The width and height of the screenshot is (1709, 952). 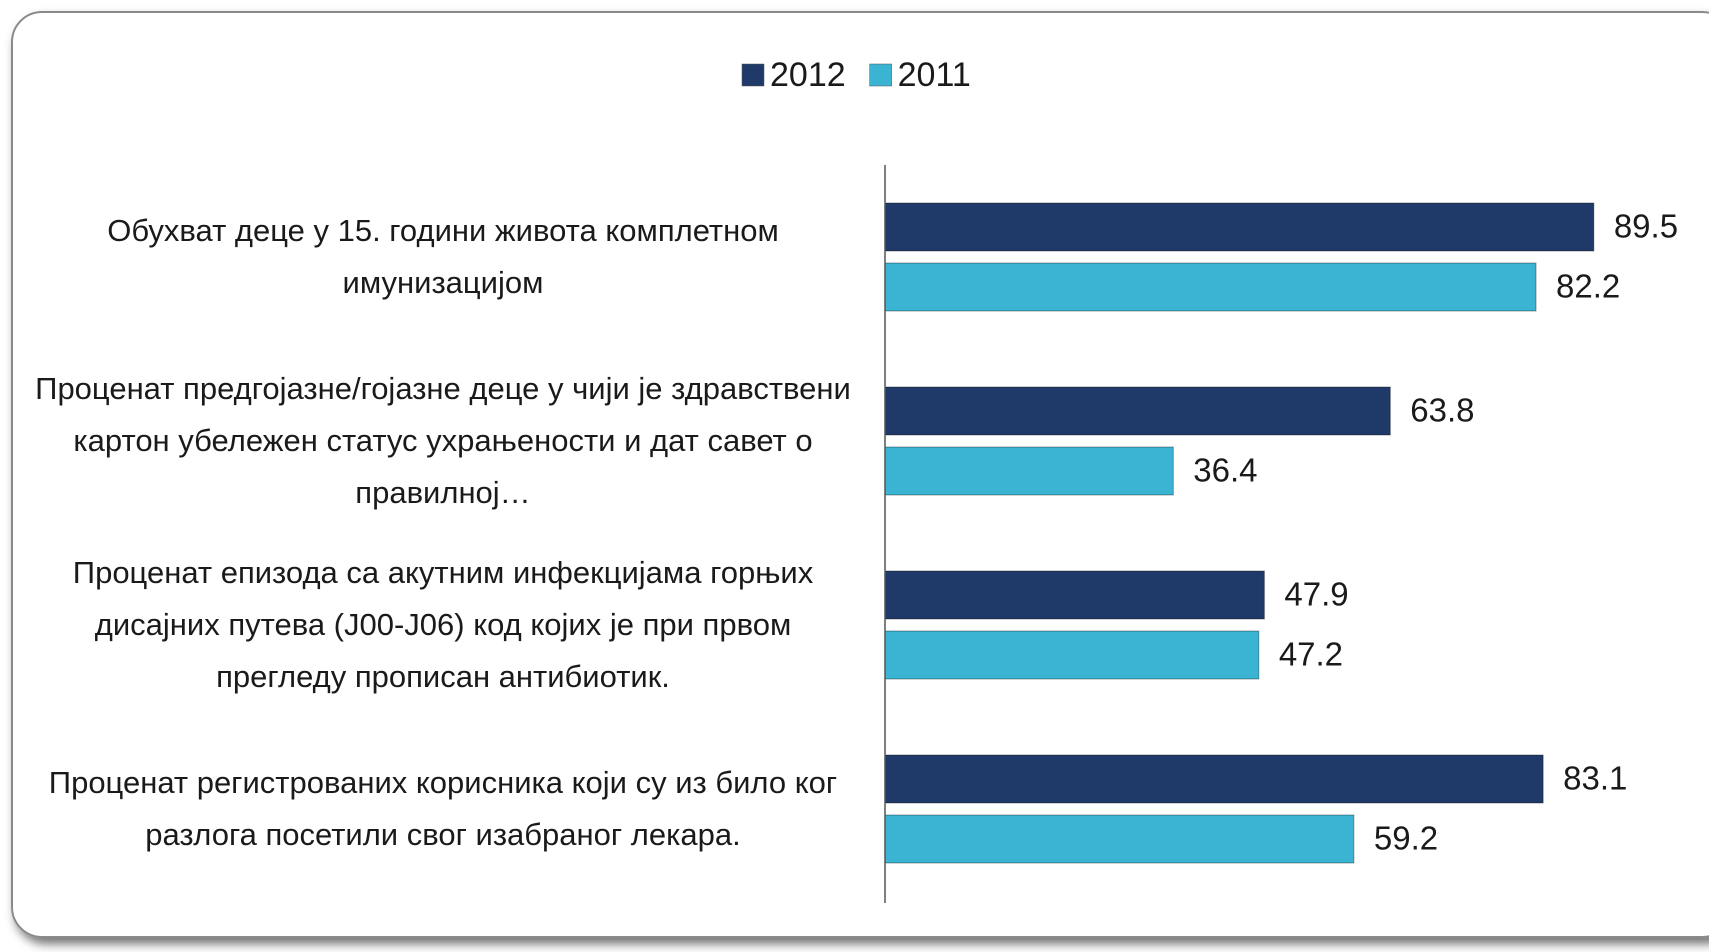 What do you see at coordinates (1406, 838) in the screenshot?
I see `data-label: 59.2` at bounding box center [1406, 838].